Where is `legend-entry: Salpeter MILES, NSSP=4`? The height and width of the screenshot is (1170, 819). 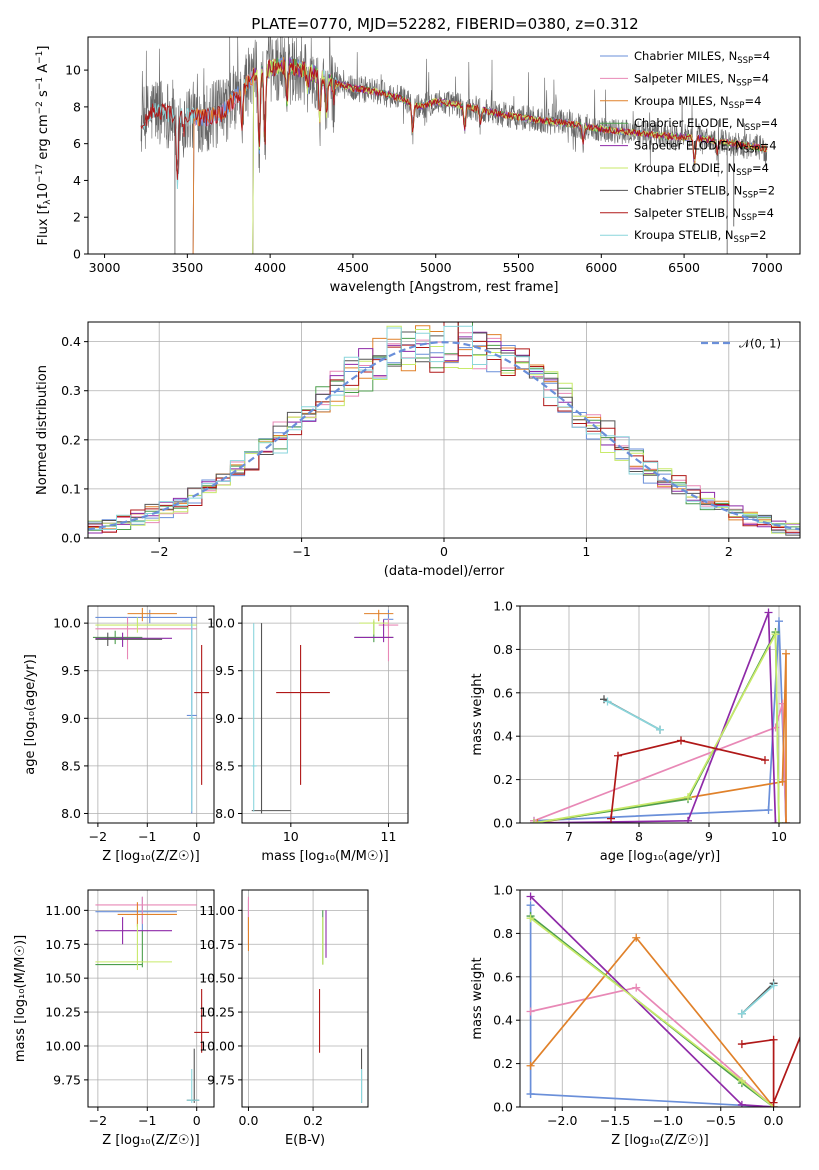
legend-entry: Salpeter MILES, NSSP=4 is located at coordinates (701, 79).